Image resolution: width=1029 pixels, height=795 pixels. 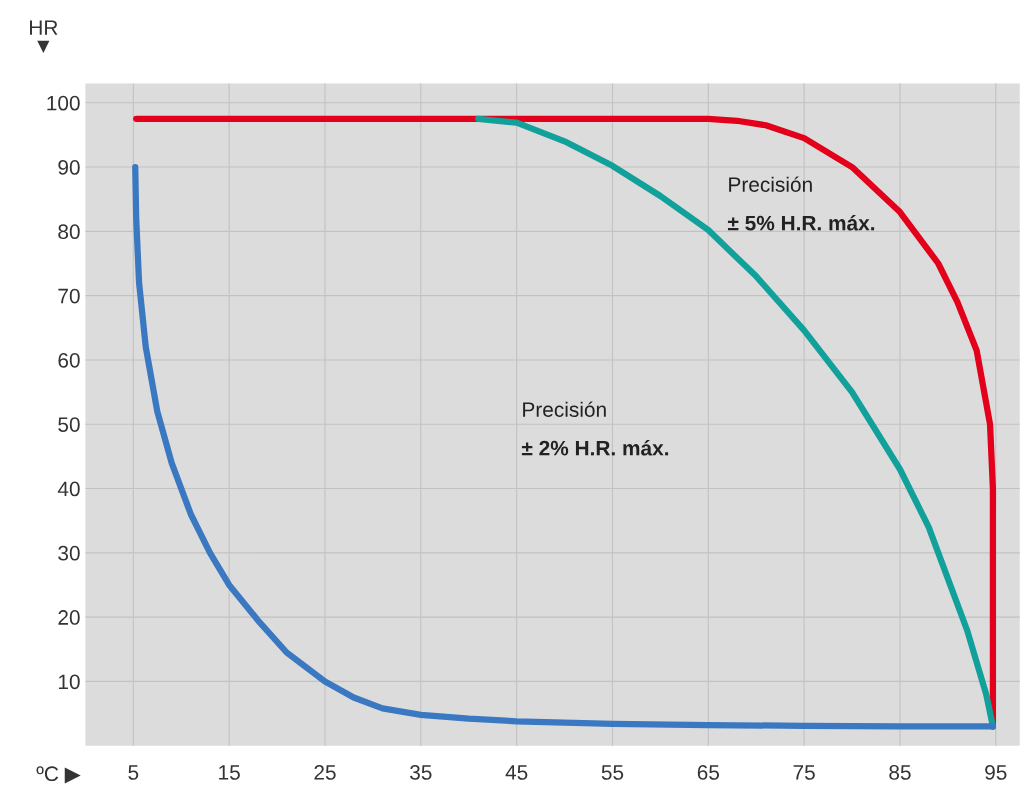 I want to click on y-tick-label: 50, so click(x=69, y=424).